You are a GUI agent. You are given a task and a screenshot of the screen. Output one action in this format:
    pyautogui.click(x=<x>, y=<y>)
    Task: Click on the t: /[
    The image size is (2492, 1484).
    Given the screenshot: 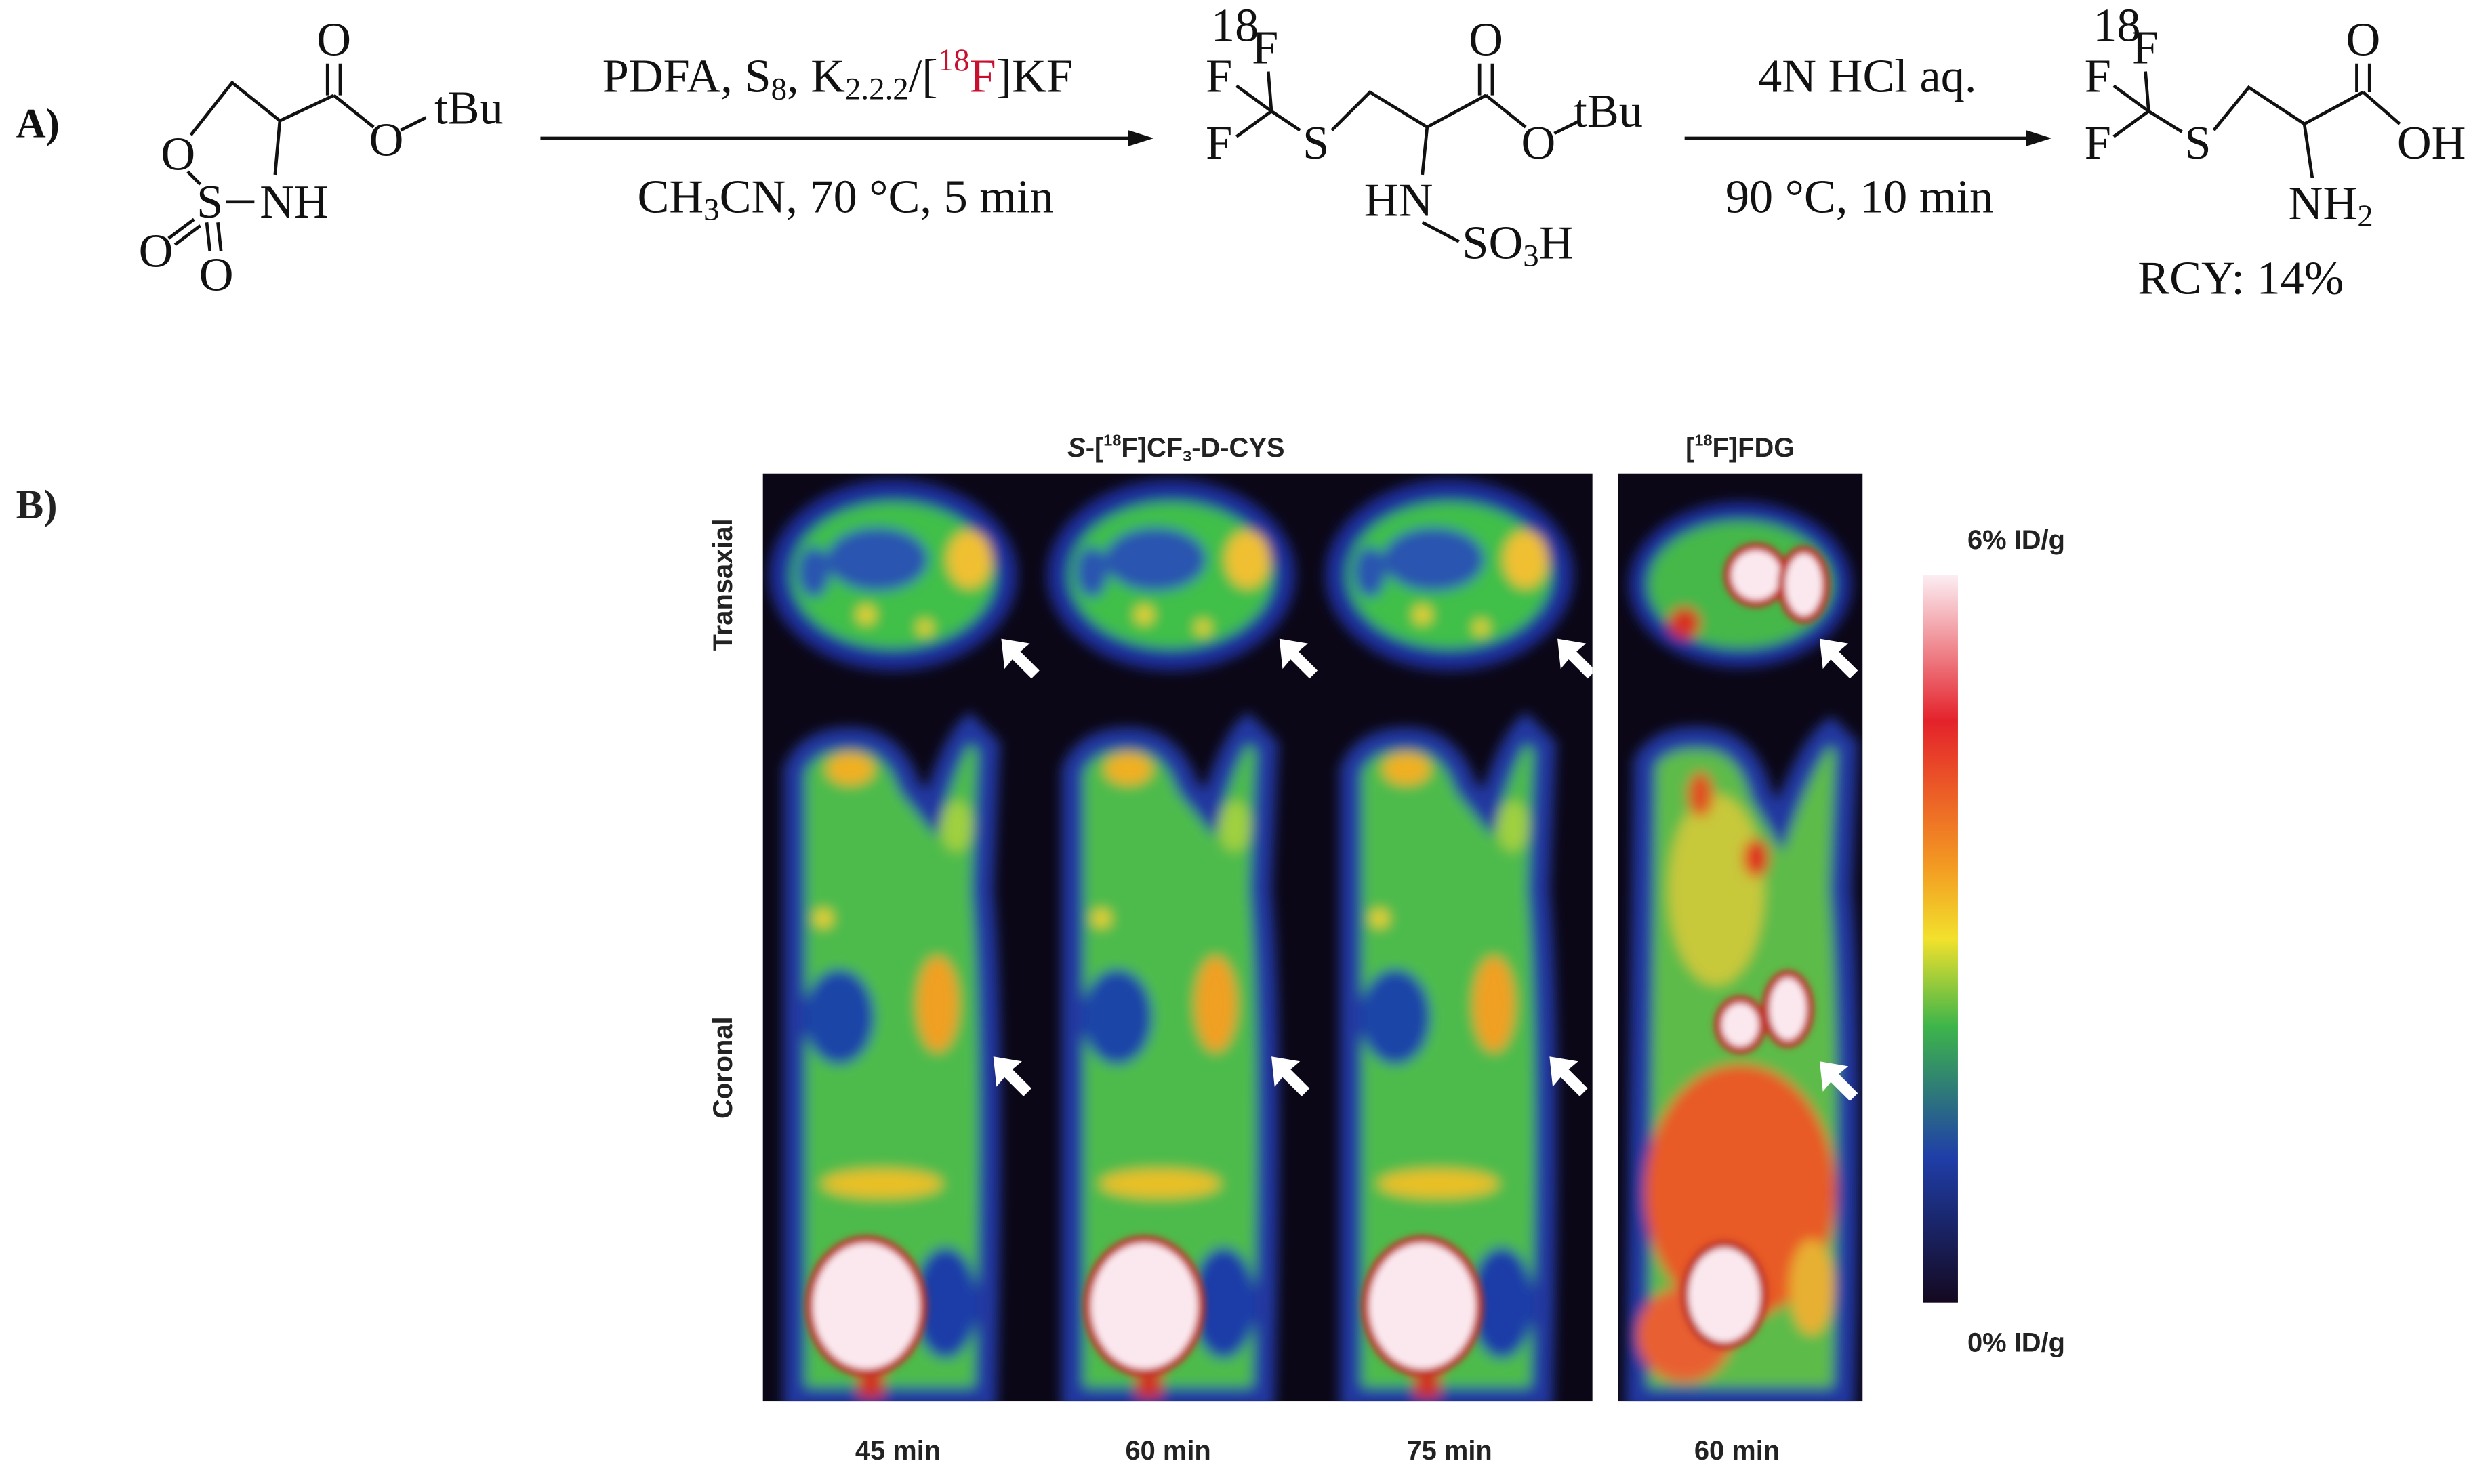 What is the action you would take?
    pyautogui.click(x=923, y=76)
    